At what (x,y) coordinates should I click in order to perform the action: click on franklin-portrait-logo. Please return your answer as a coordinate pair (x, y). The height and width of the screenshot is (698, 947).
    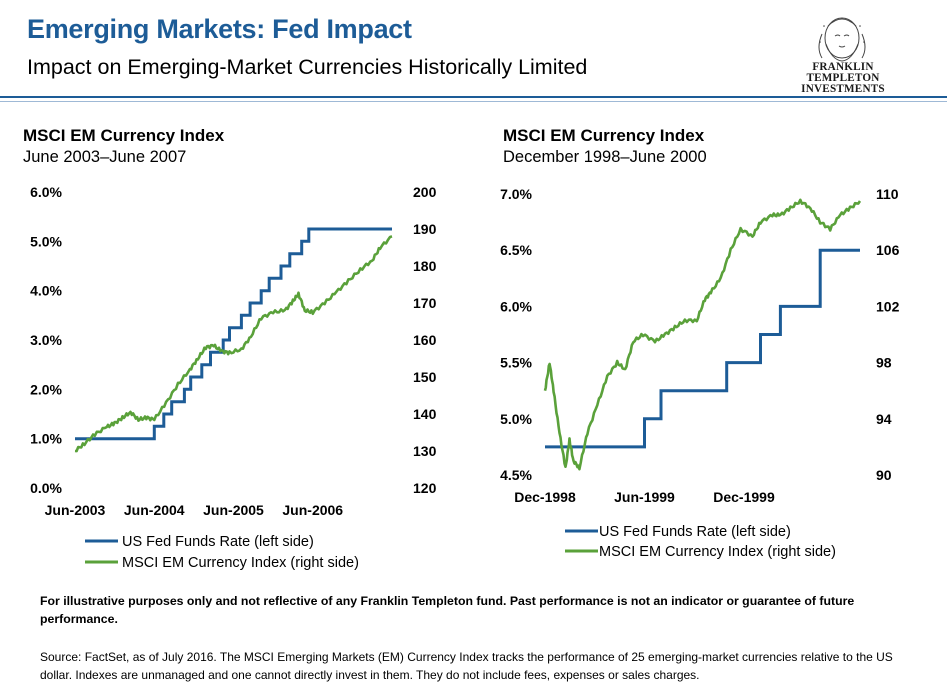
    Looking at the image, I should click on (842, 39).